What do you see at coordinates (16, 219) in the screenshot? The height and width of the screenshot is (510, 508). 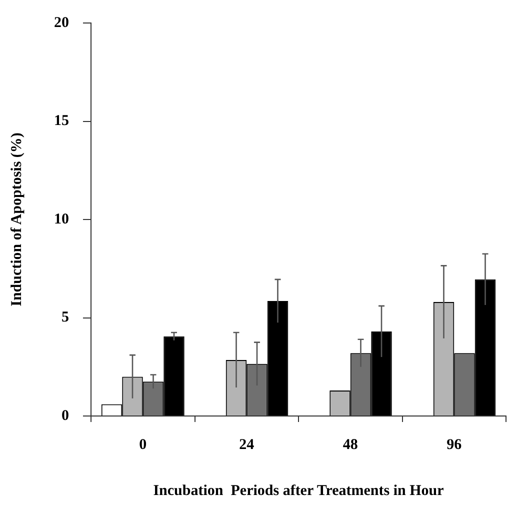 I see `y-axis-title: Induction of Apoptosis (%)` at bounding box center [16, 219].